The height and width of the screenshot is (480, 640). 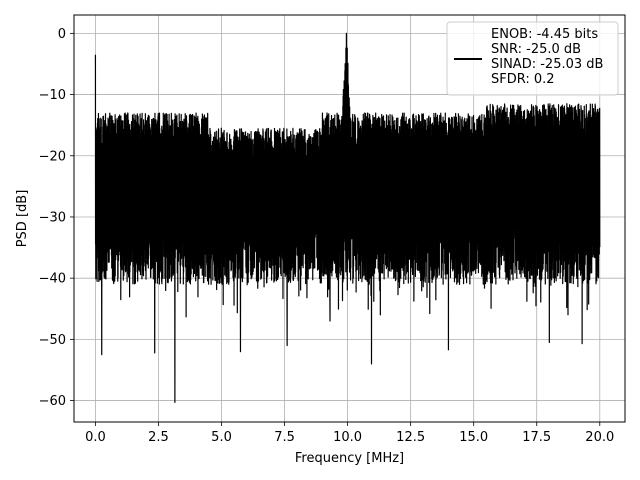 What do you see at coordinates (52, 95) in the screenshot?
I see `y-tick-label: −10` at bounding box center [52, 95].